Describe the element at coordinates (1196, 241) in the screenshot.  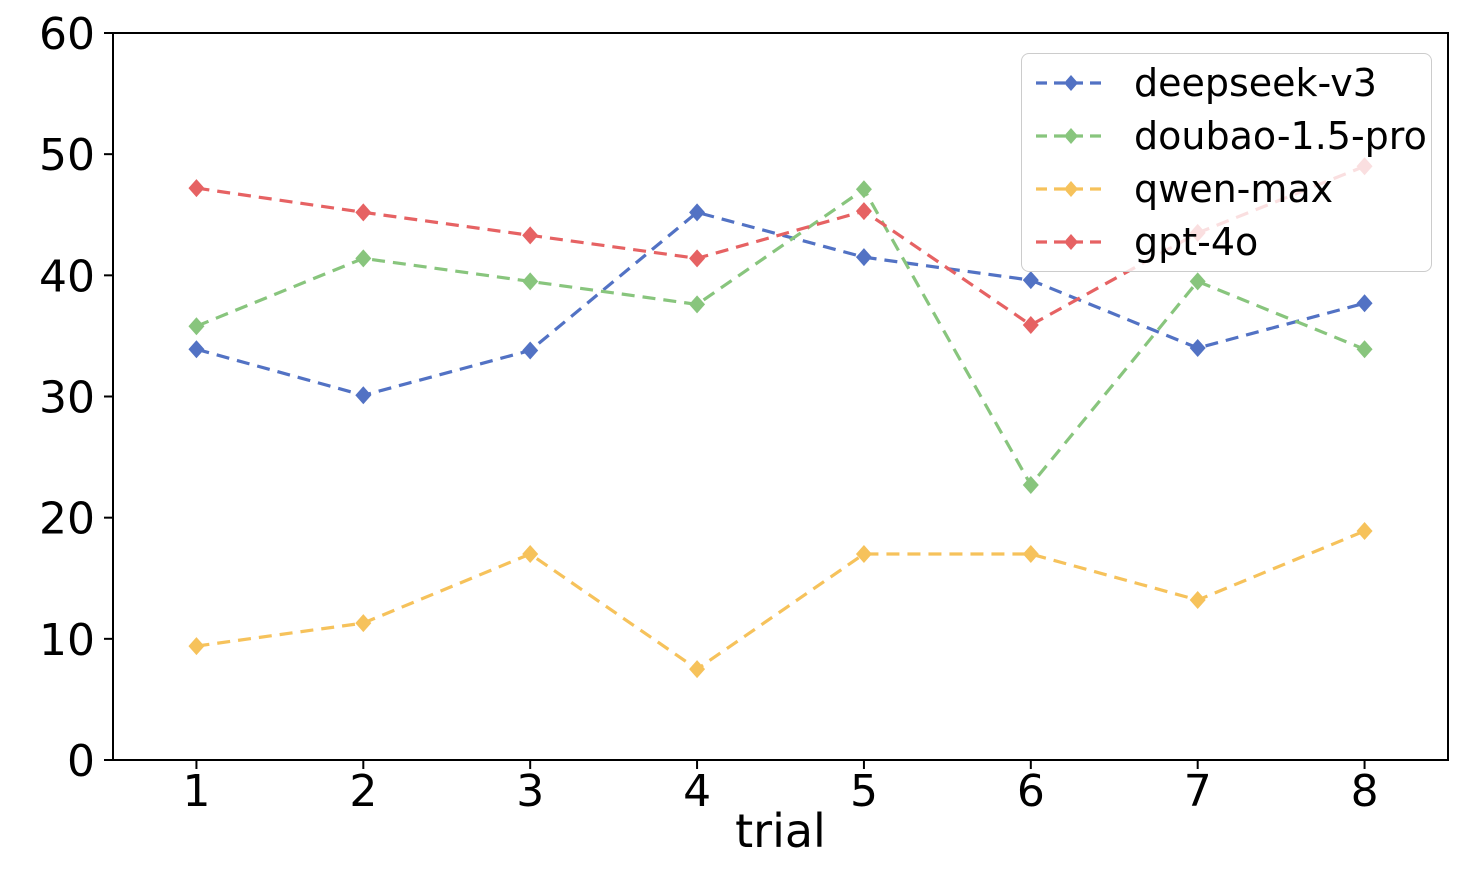
I see `legend-label: gpt-4o` at that location.